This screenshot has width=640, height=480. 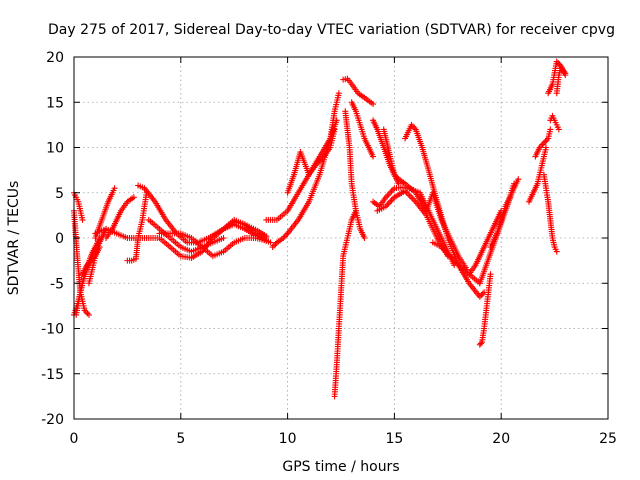 What do you see at coordinates (501, 439) in the screenshot?
I see `x-tick-label: 20` at bounding box center [501, 439].